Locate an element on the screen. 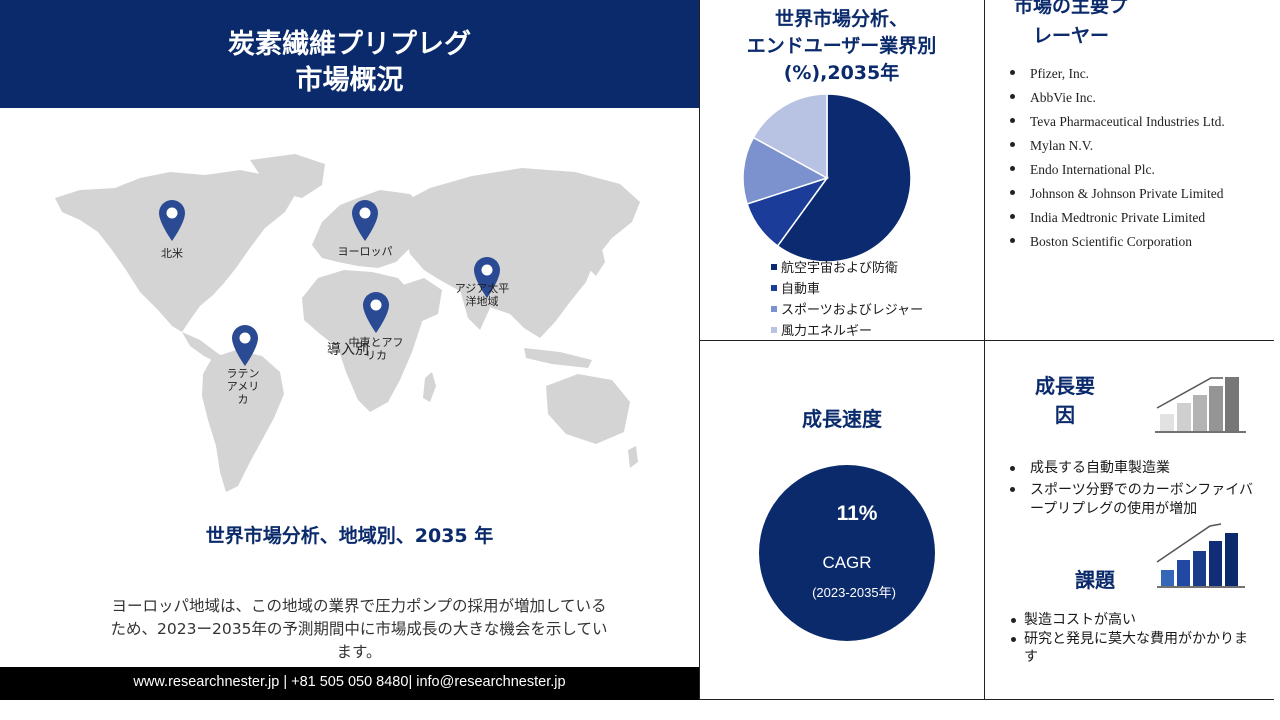 This screenshot has width=1280, height=720. cagr-period: (2023-2035年) is located at coordinates (854, 592).